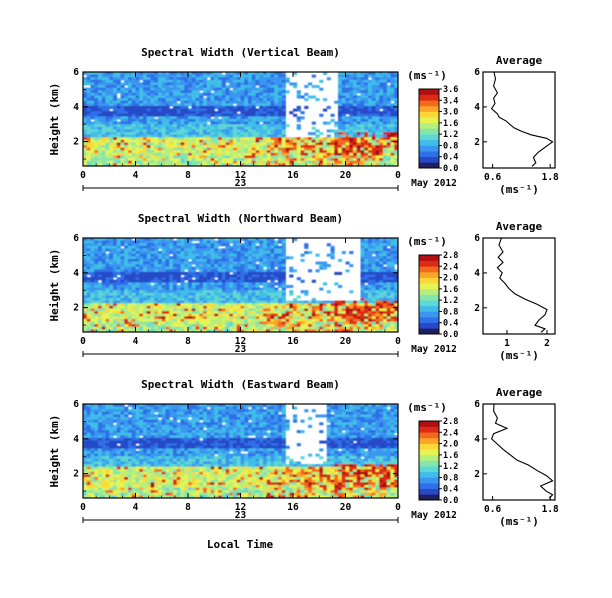  Describe the element at coordinates (76, 107) in the screenshot. I see `y-tick-label: 4` at that location.